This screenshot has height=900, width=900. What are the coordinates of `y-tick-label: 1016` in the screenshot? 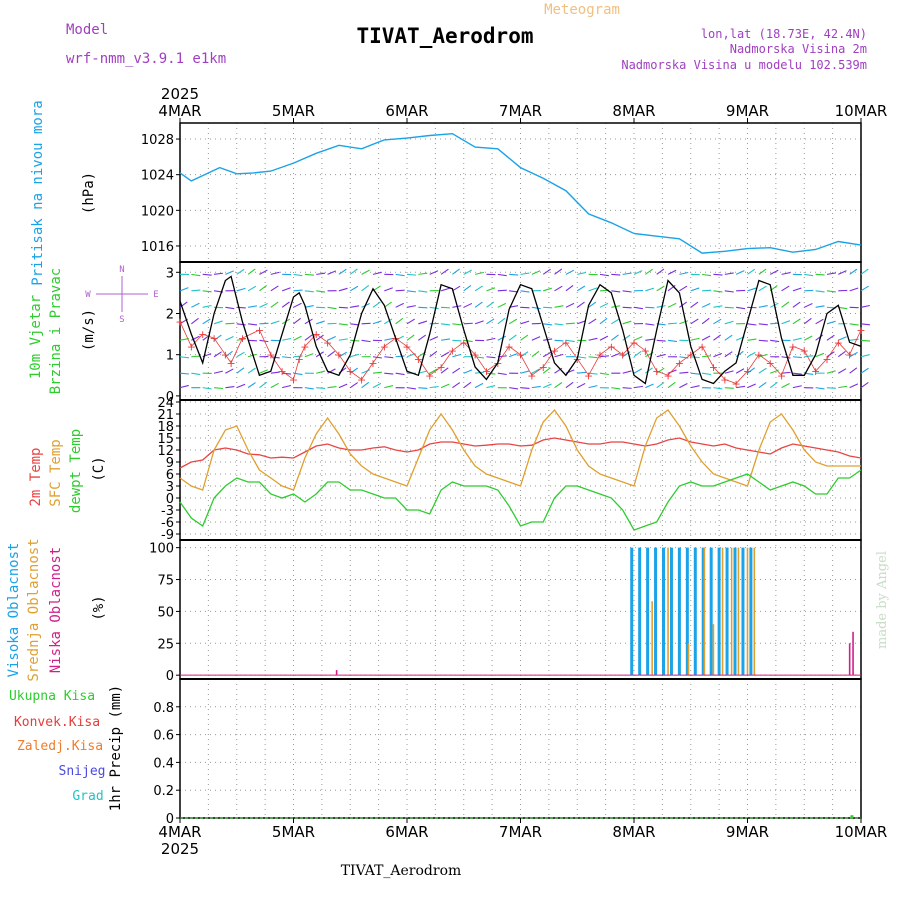 It's located at (157, 247).